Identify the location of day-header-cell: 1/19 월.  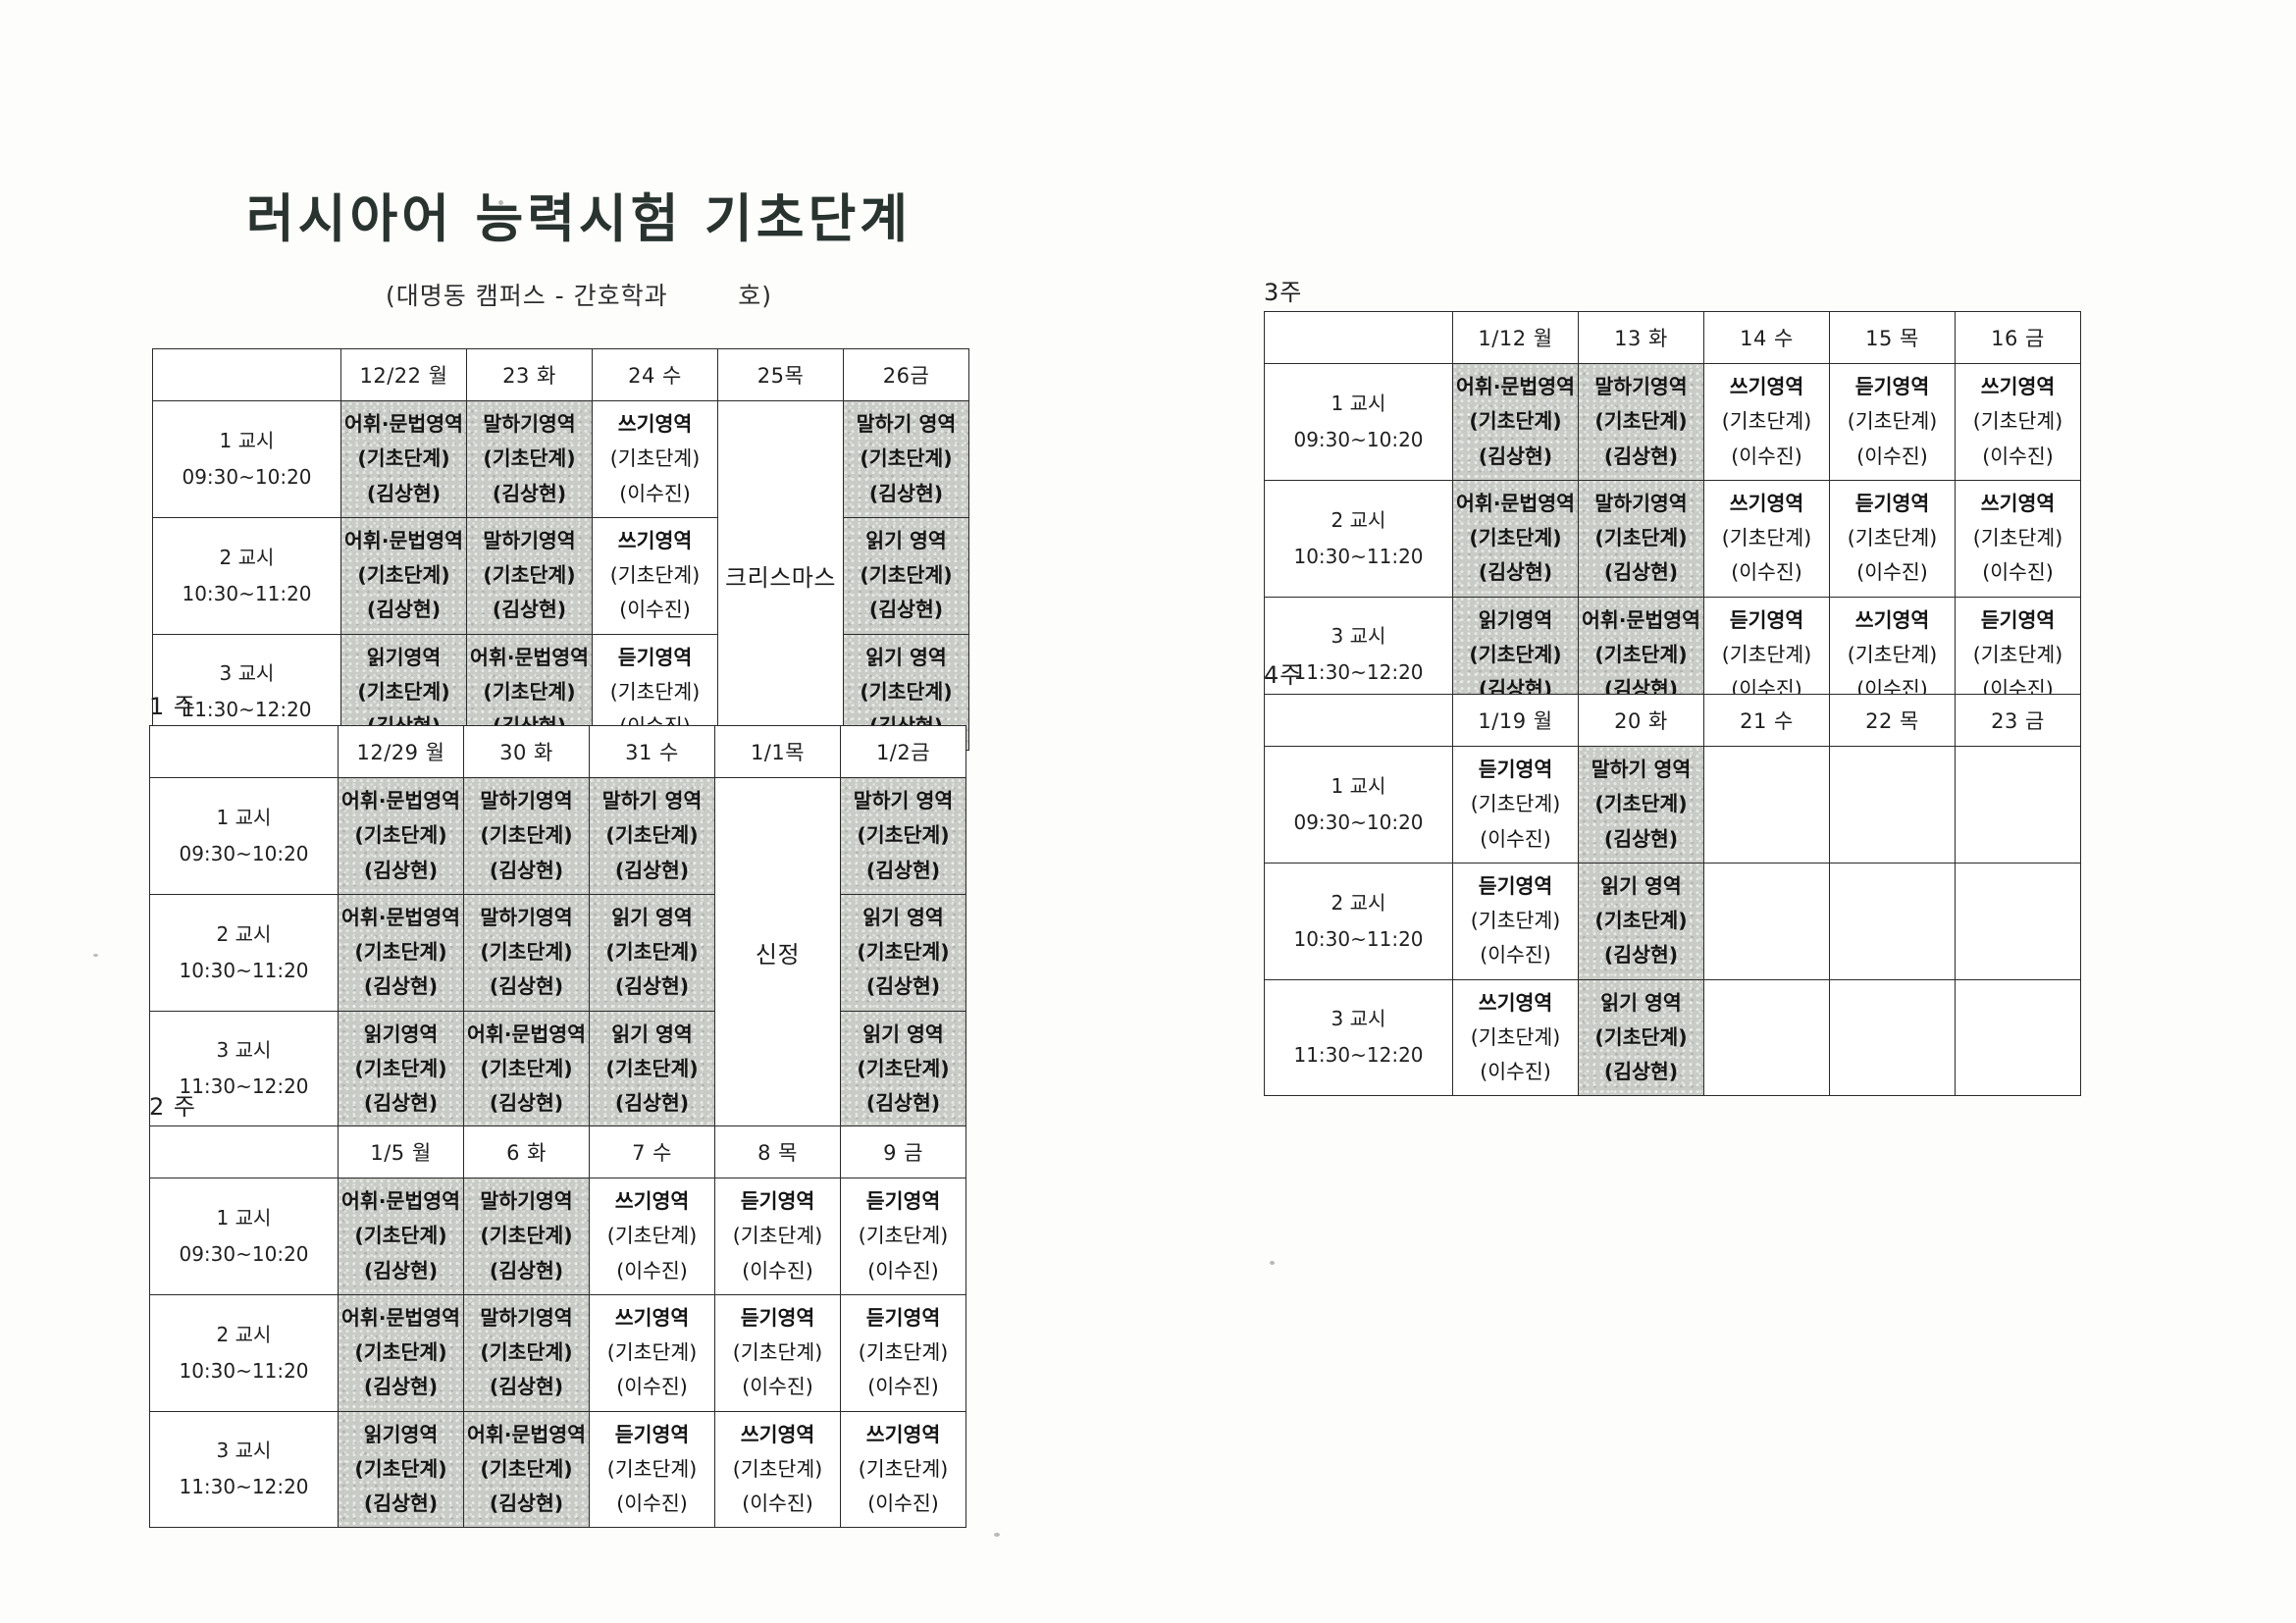
(1515, 720).